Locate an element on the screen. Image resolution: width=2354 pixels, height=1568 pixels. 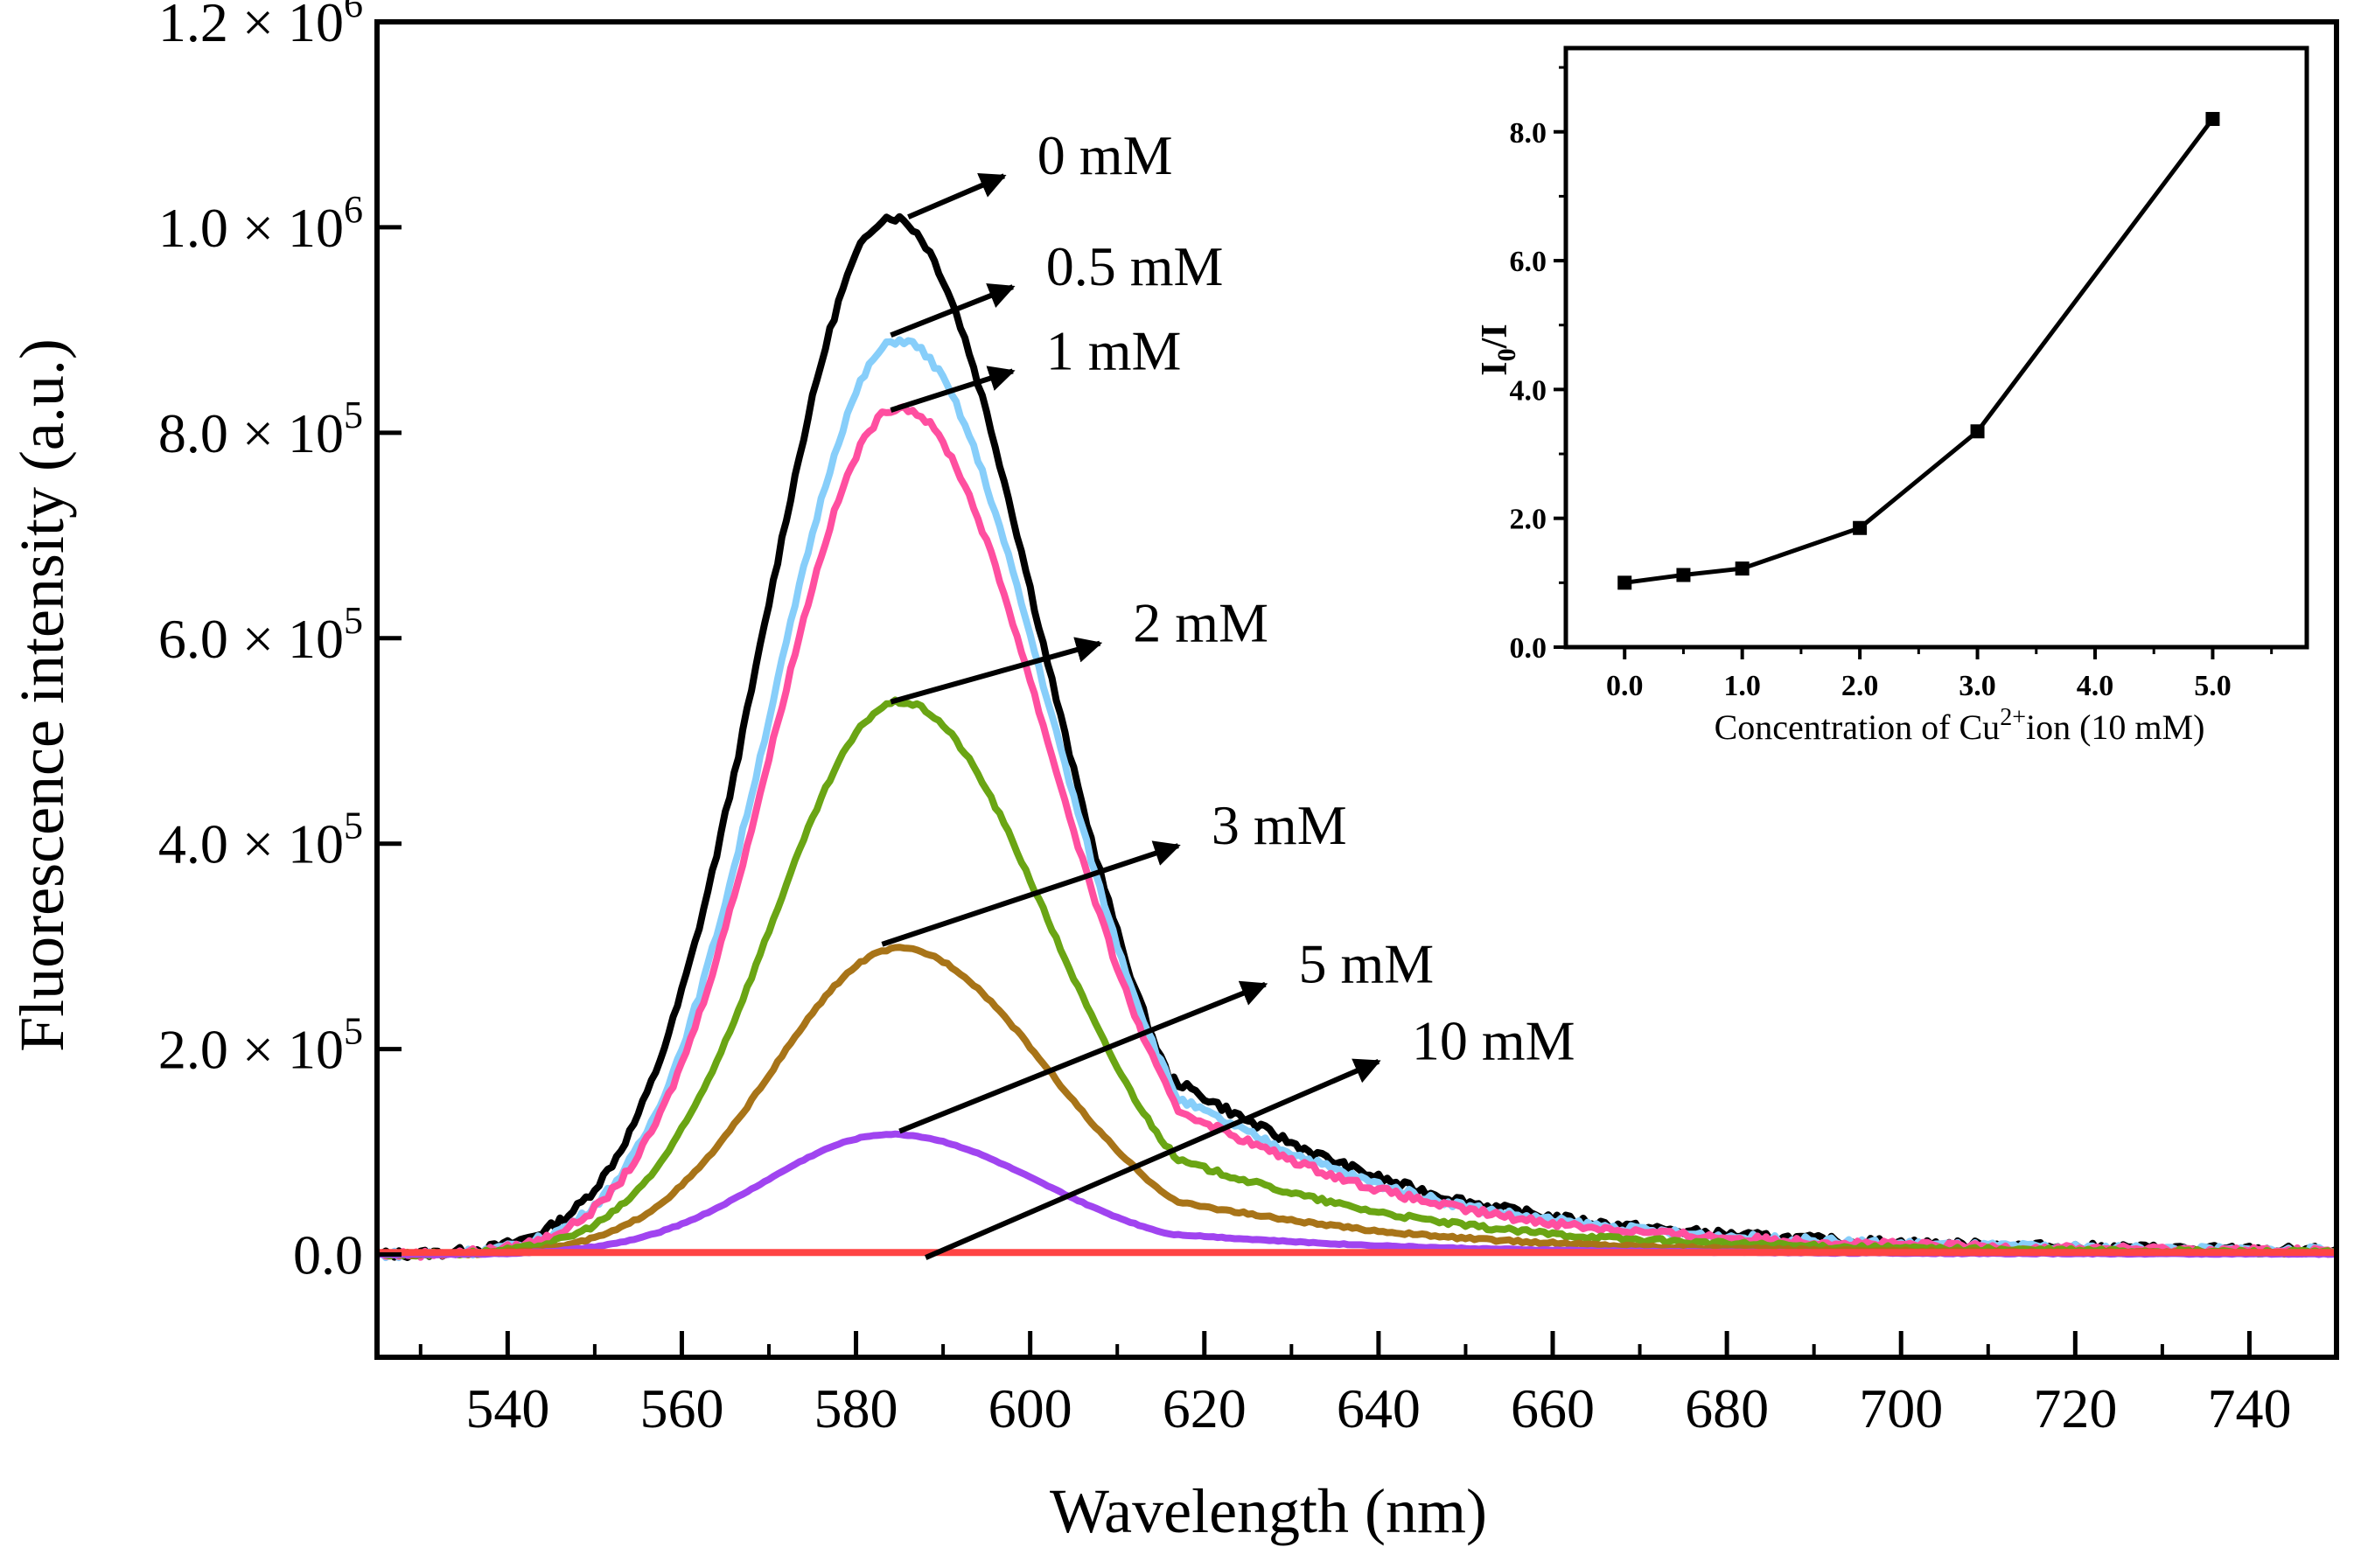
arrow-3-mM is located at coordinates (1031, 893).